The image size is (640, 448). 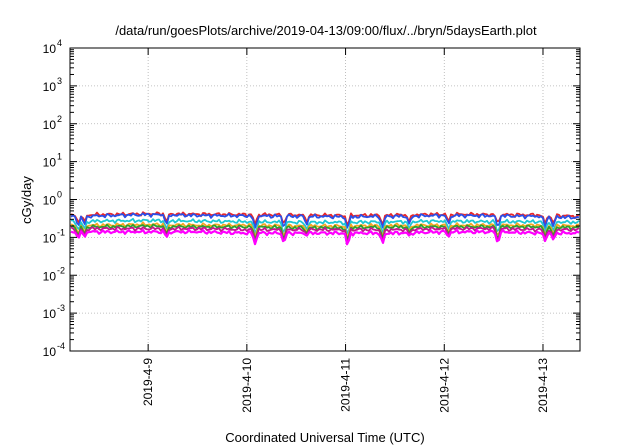 I want to click on x-tick-label: 2019-4-11, so click(x=346, y=385).